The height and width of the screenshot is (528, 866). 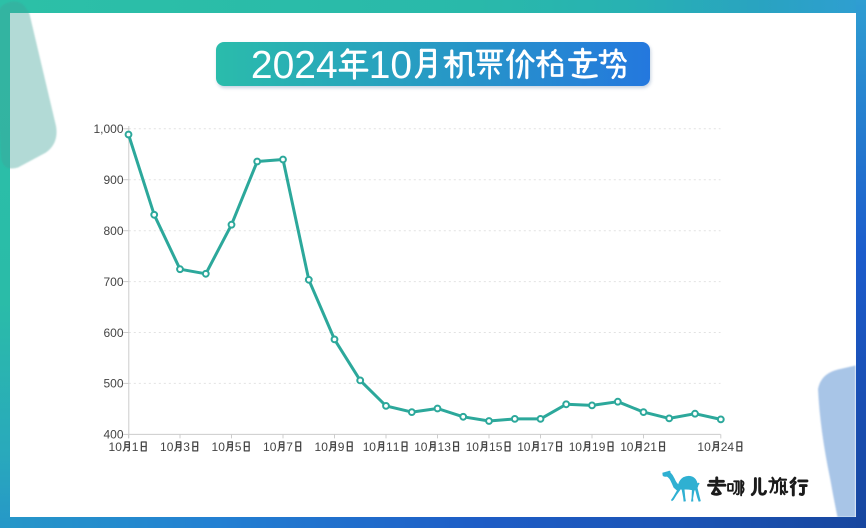 What do you see at coordinates (108, 129) in the screenshot?
I see `svg-text: 1,000` at bounding box center [108, 129].